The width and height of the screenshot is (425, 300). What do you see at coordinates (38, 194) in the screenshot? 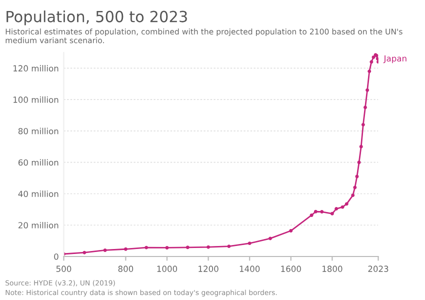
I see `y-tick-label: 40 million` at bounding box center [38, 194].